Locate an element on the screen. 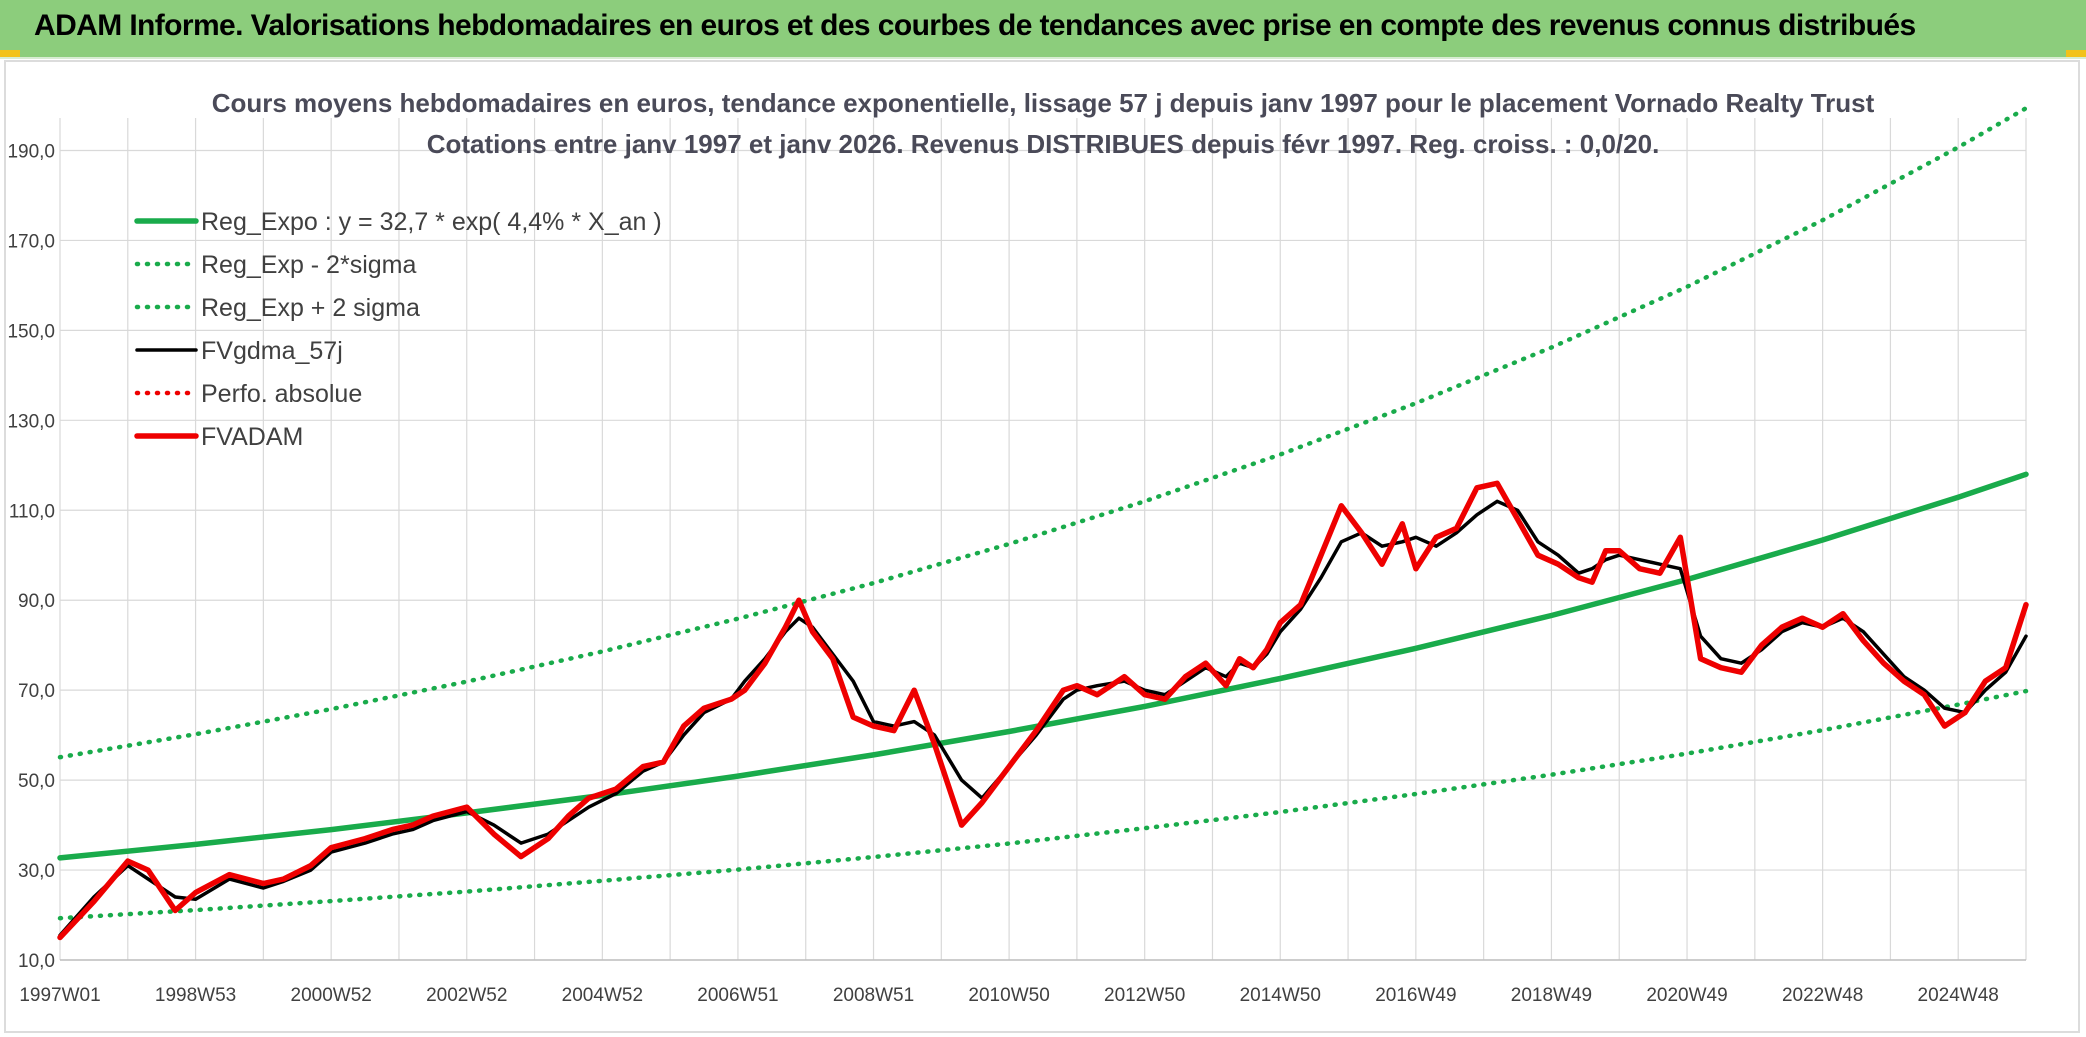  corner-marker-left is located at coordinates (10, 53).